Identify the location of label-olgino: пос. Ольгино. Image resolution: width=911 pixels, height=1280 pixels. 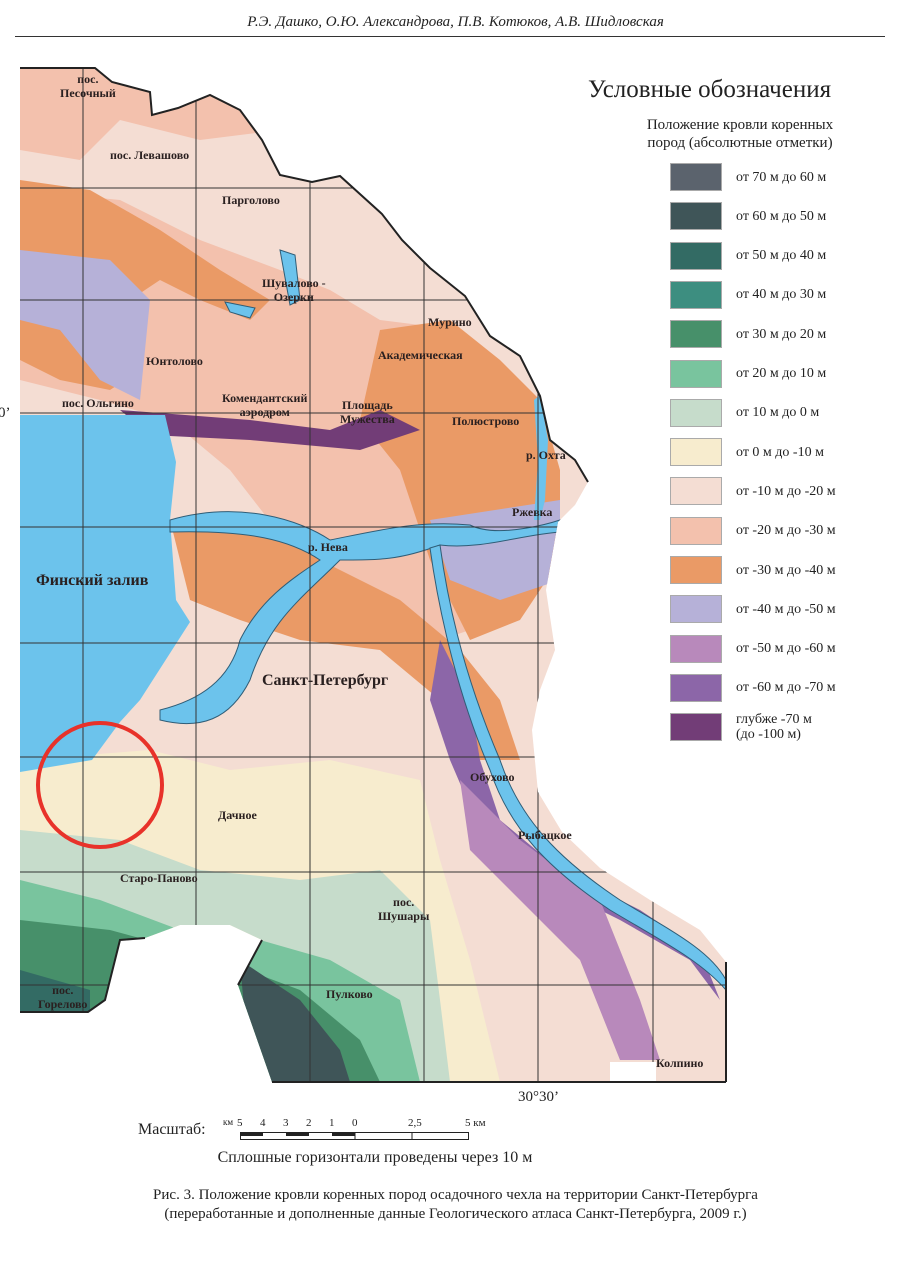
(98, 403).